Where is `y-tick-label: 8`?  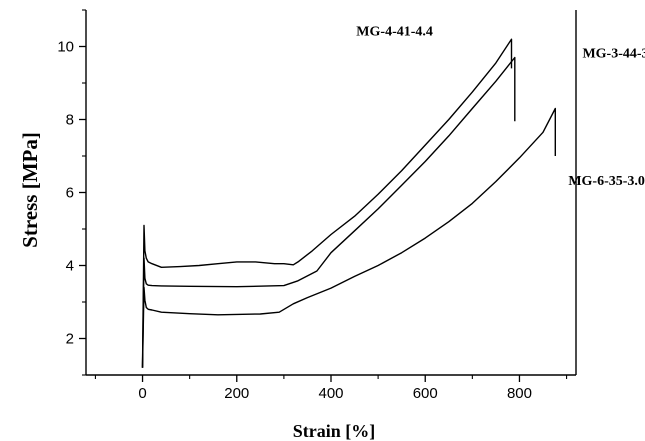
y-tick-label: 8 is located at coordinates (70, 120).